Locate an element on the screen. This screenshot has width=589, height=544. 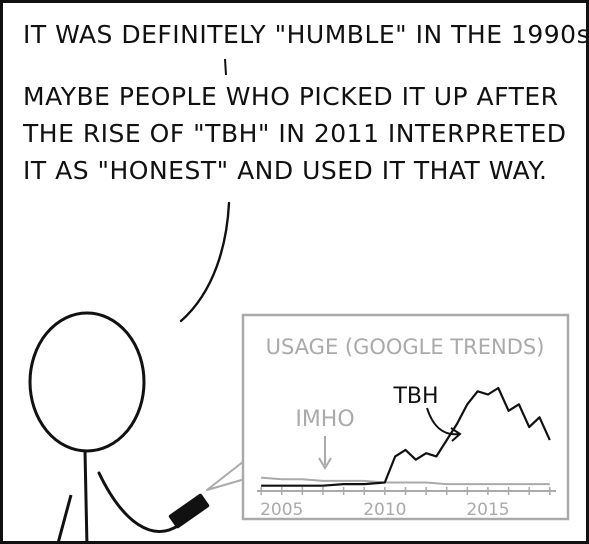
speech-line-2: MAYBE PEOPLE WHO PICKED IT UP AFTER is located at coordinates (291, 96).